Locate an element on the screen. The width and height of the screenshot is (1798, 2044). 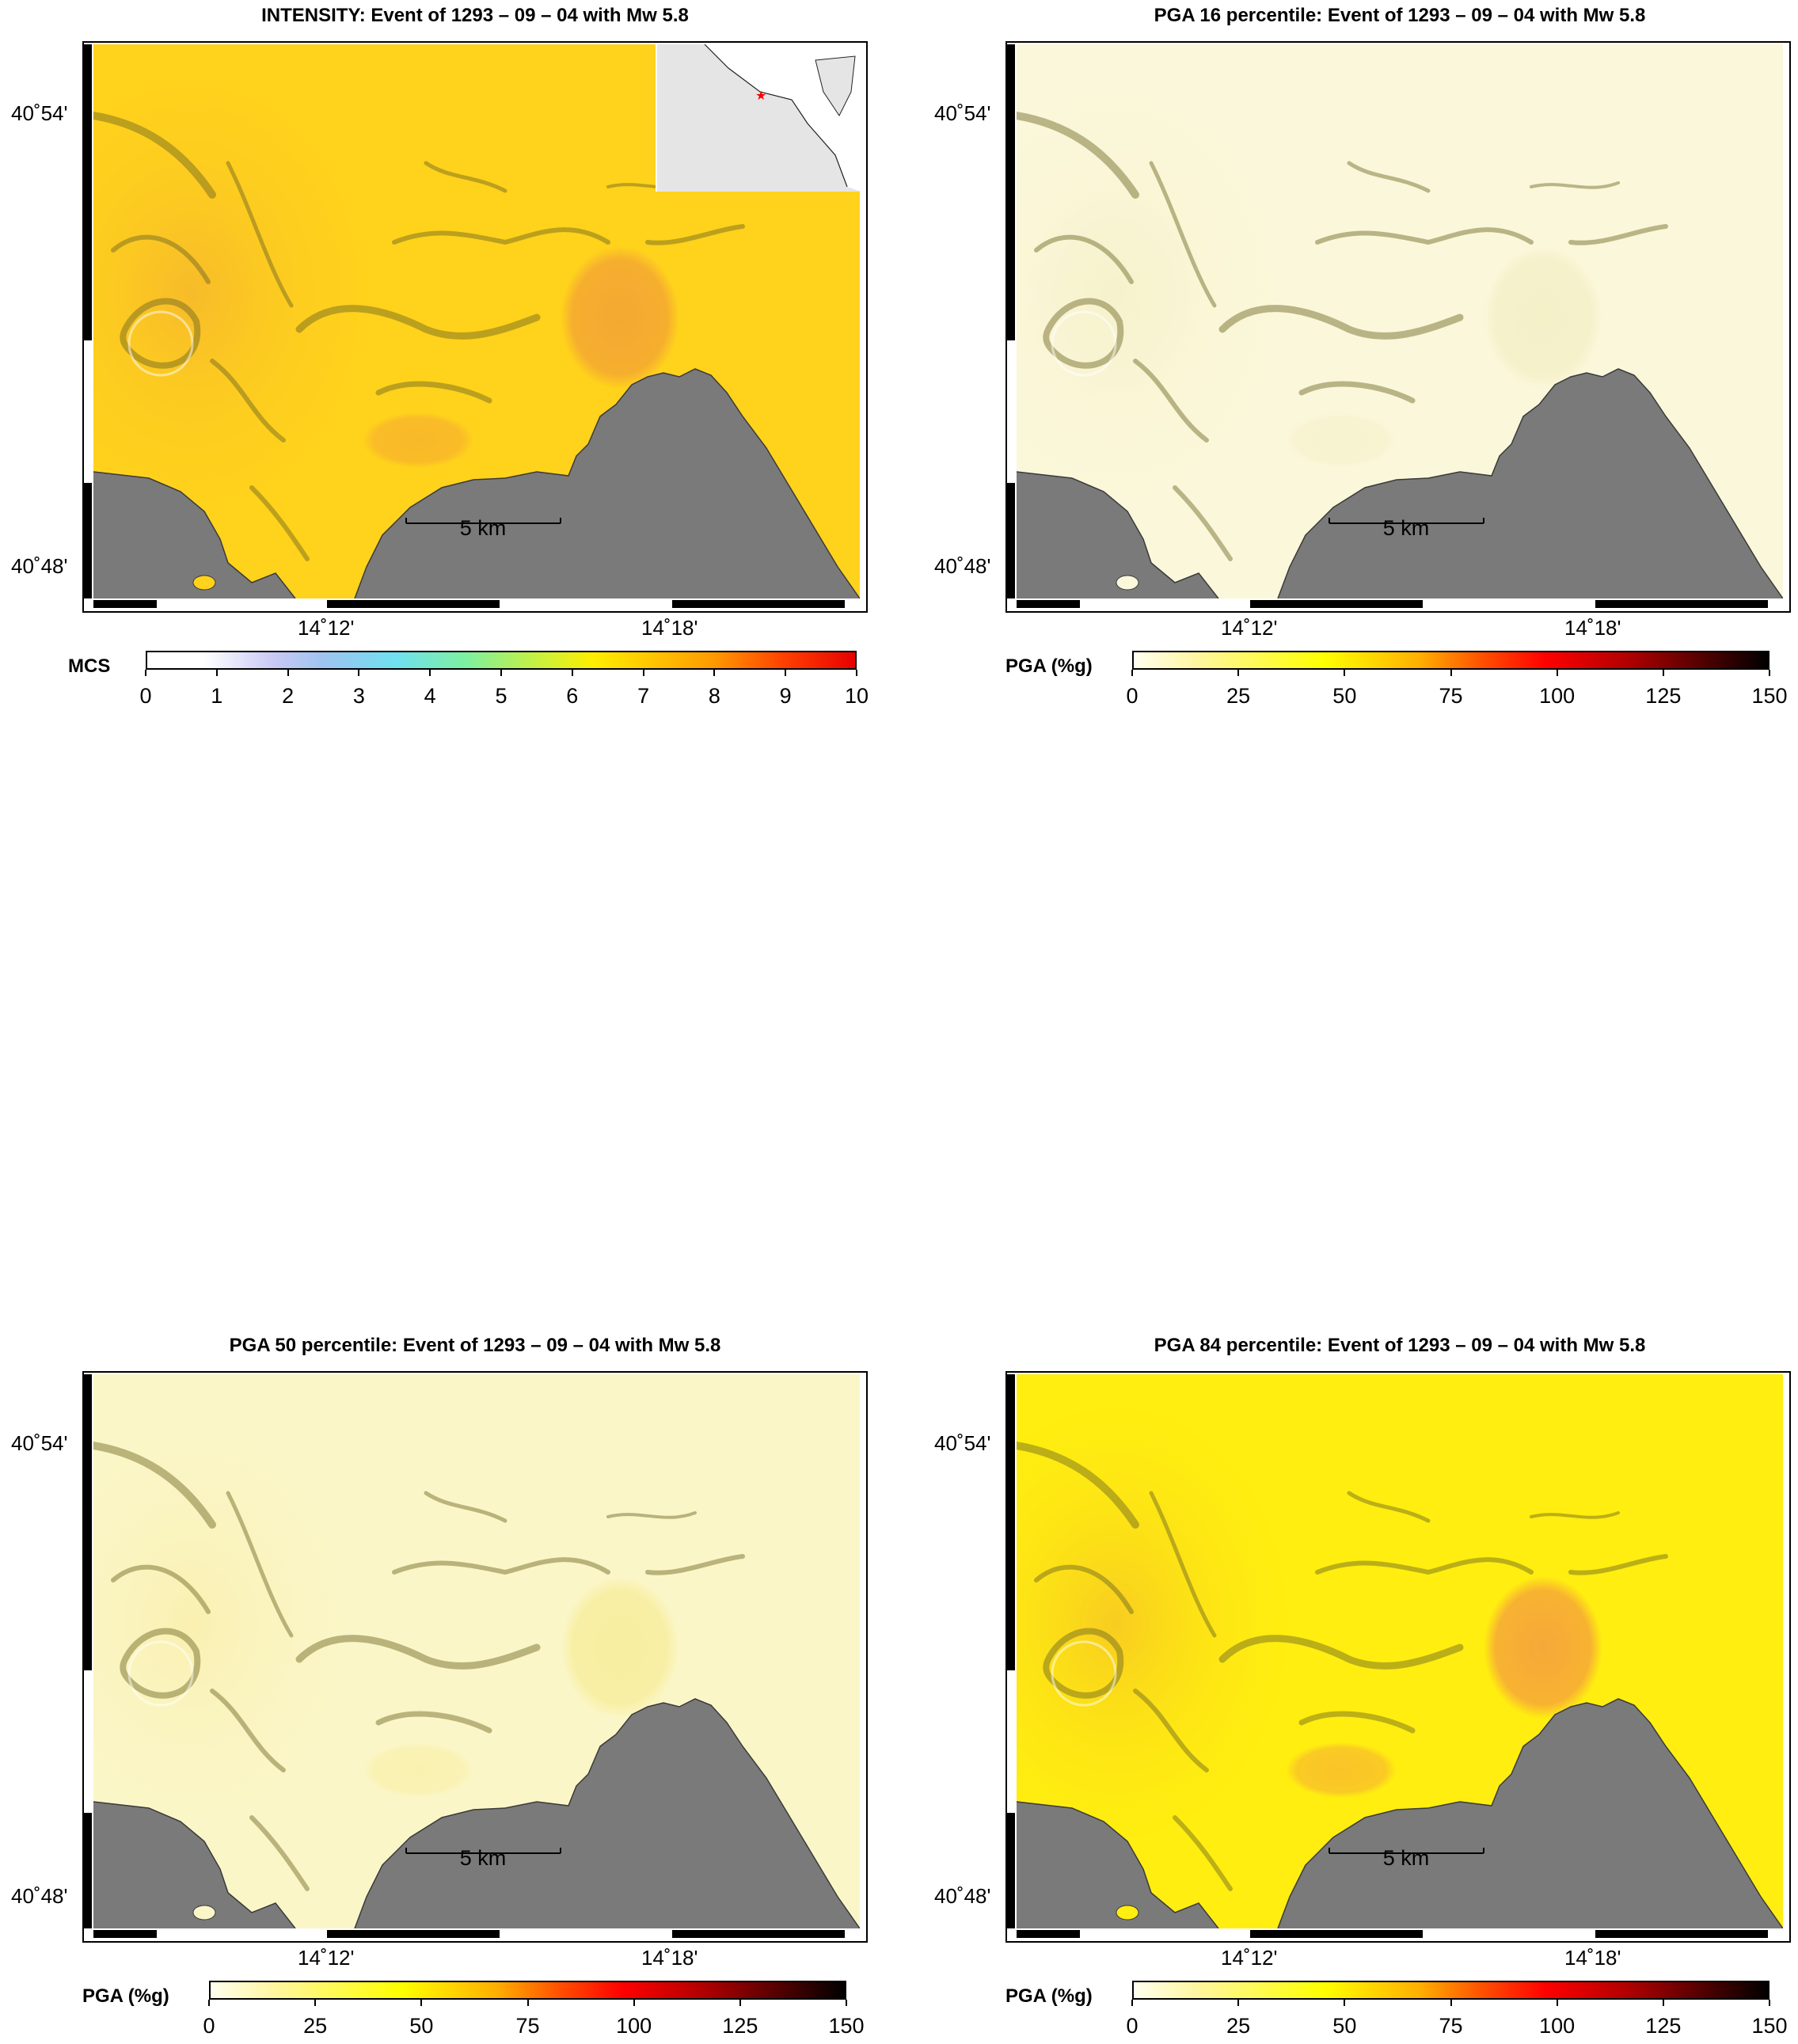
map-area is located at coordinates (1400, 321).